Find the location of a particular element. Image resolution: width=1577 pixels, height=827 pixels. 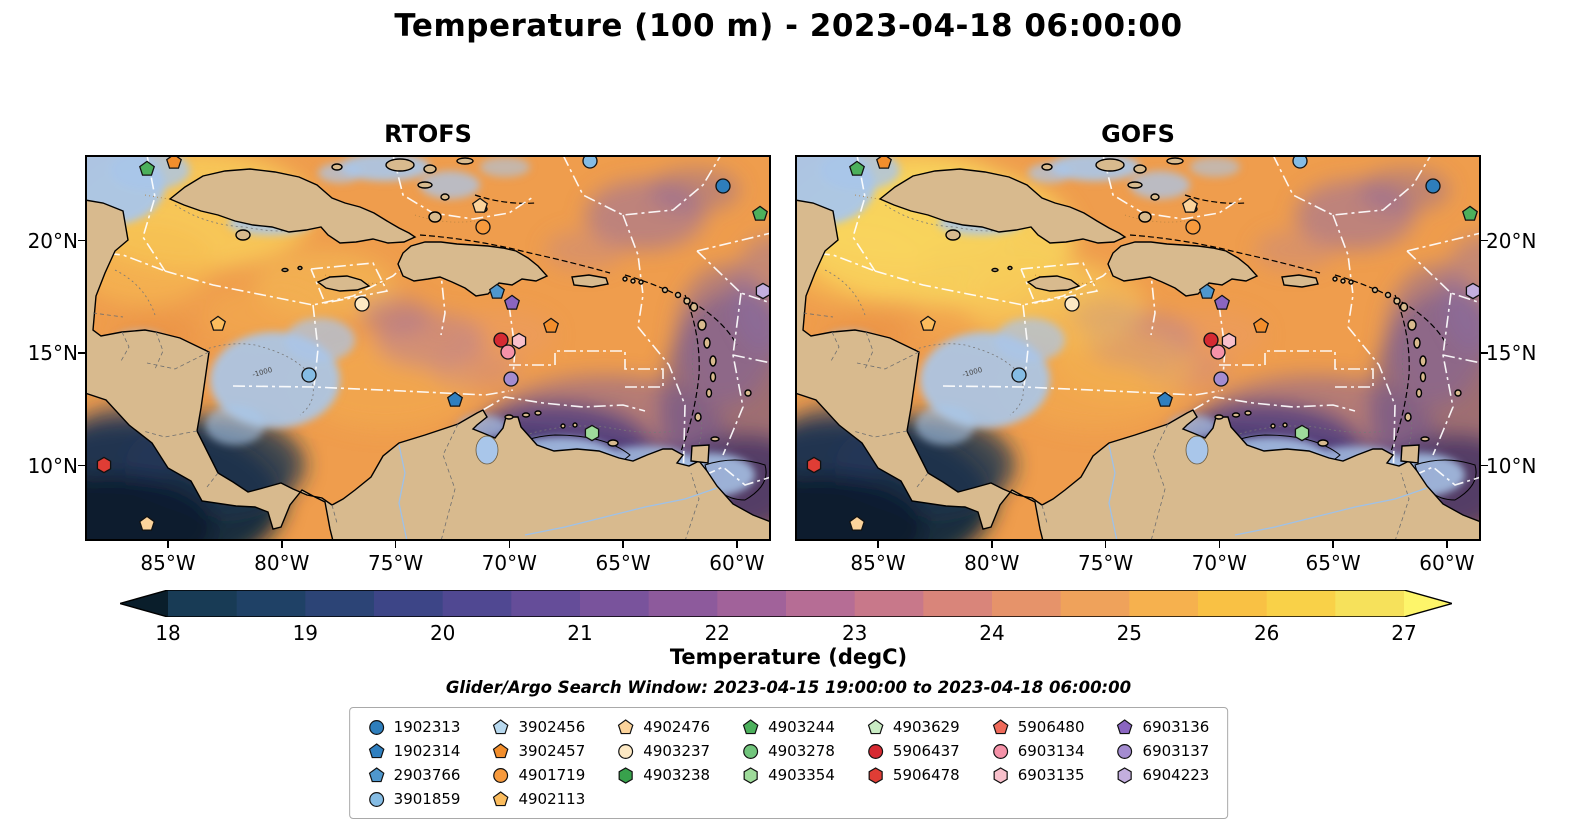

colorbar-label: Temperature (degC) is located at coordinates (788, 657).